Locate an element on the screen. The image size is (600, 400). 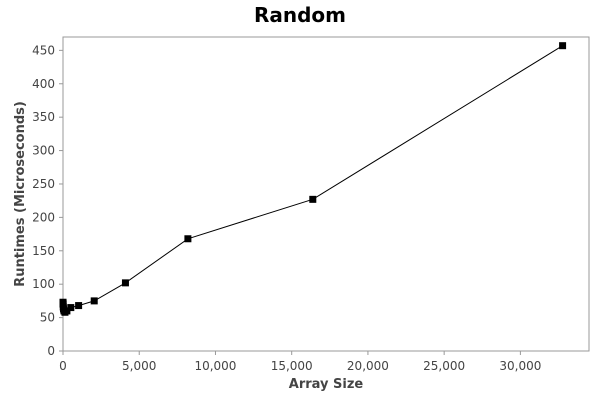
x-axis-title: Array Size is located at coordinates (326, 384).